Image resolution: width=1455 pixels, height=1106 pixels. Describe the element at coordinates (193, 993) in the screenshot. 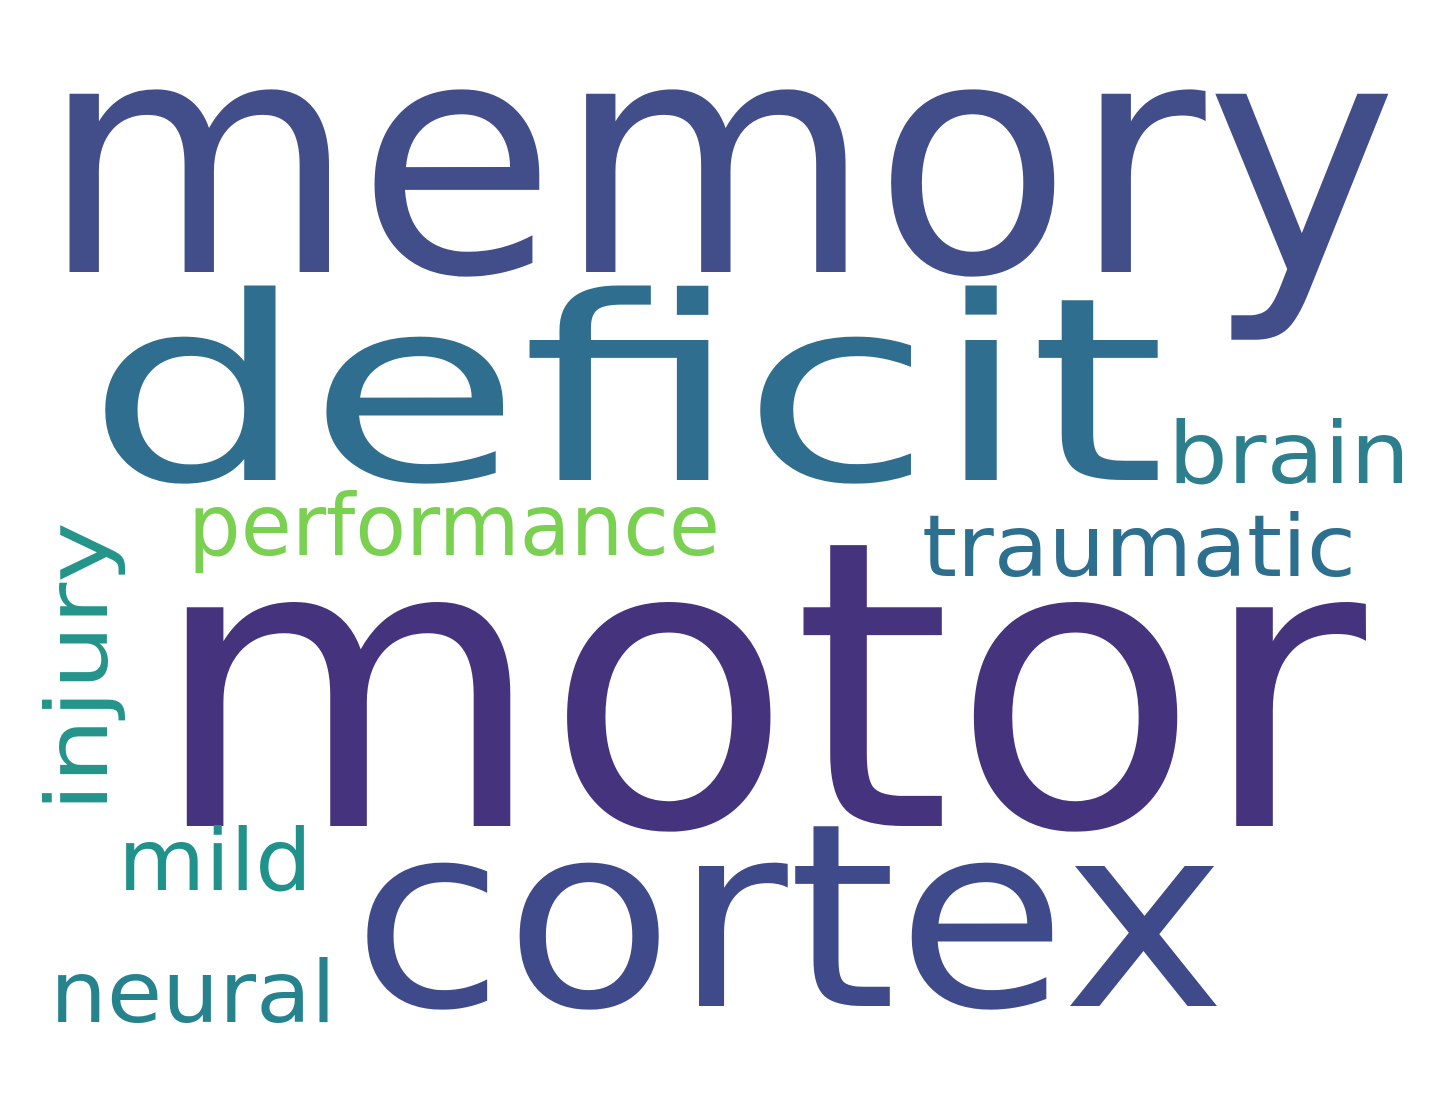

I see `word-neural: neural` at that location.